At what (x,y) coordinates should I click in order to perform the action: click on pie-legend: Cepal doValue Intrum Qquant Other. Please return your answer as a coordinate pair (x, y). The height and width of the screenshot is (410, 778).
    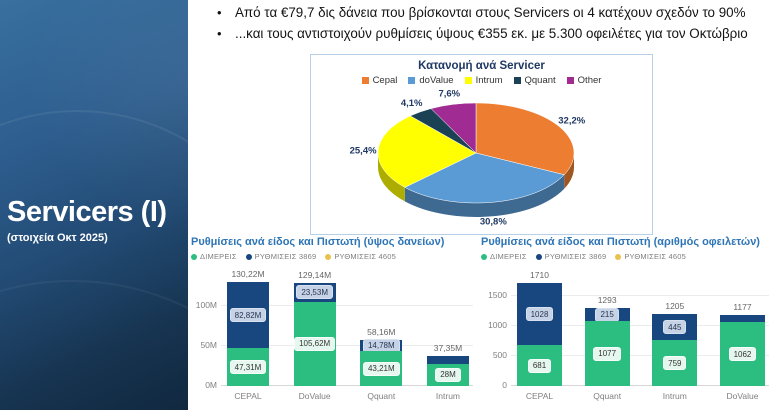
    Looking at the image, I should click on (481, 80).